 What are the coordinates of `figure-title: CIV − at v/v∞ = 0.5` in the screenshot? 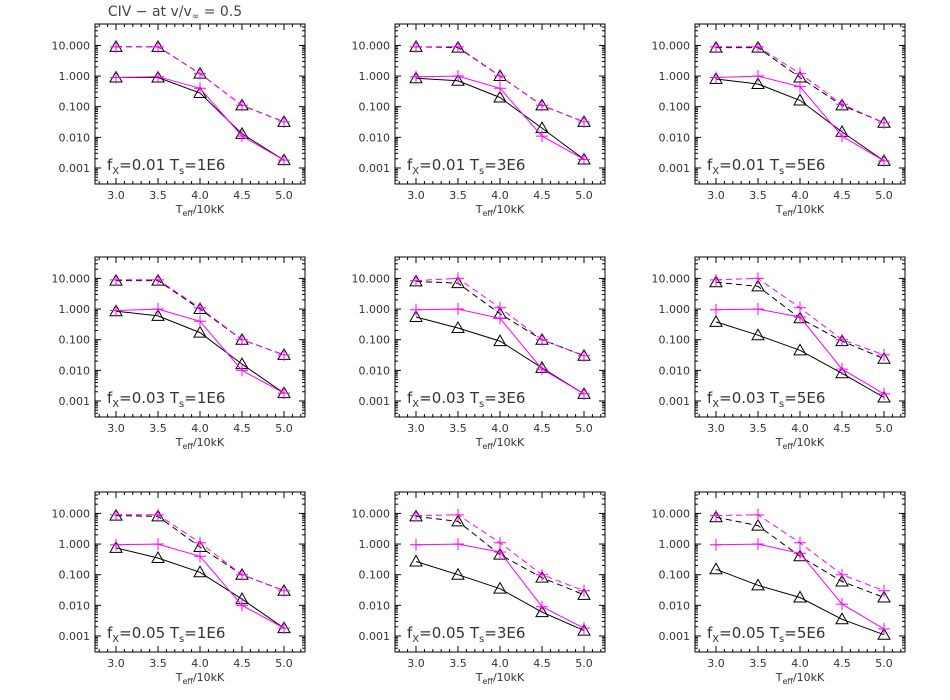 It's located at (175, 13).